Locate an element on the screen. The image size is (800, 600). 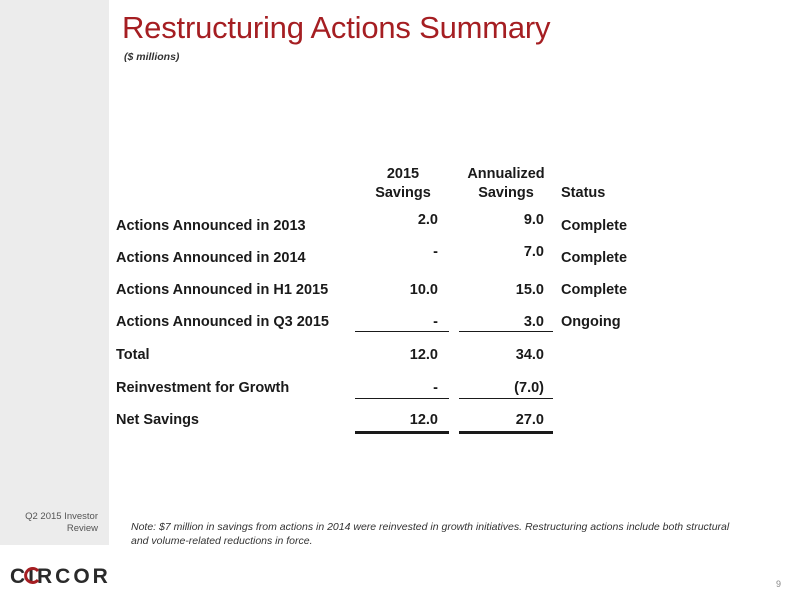
net-rule-annualized is located at coordinates (506, 398).